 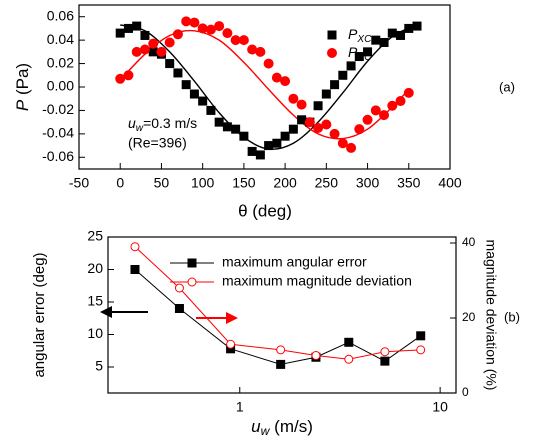 I want to click on x-tick-label: 1, so click(x=240, y=407).